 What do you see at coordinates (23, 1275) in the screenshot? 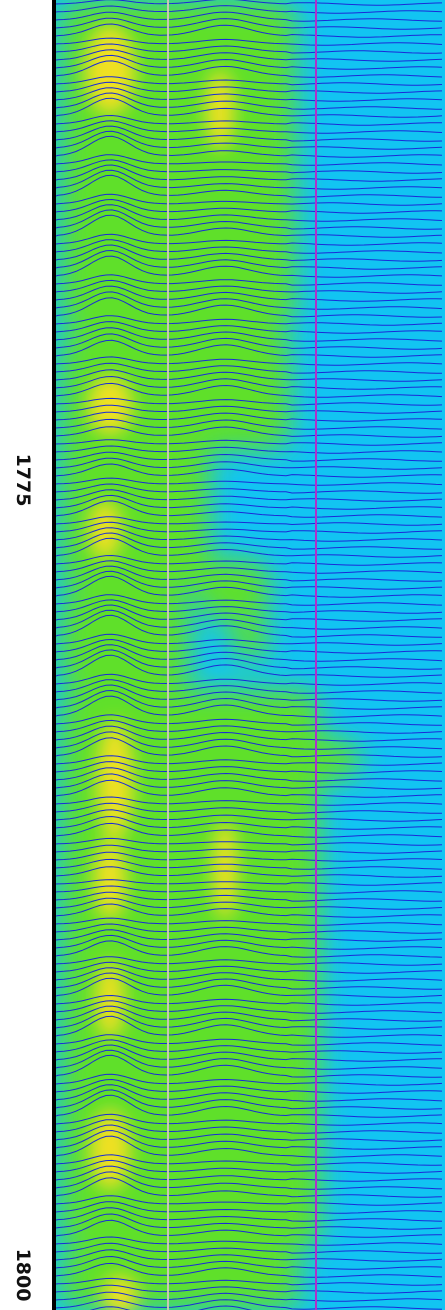
I see `depth-label: 1800` at bounding box center [23, 1275].